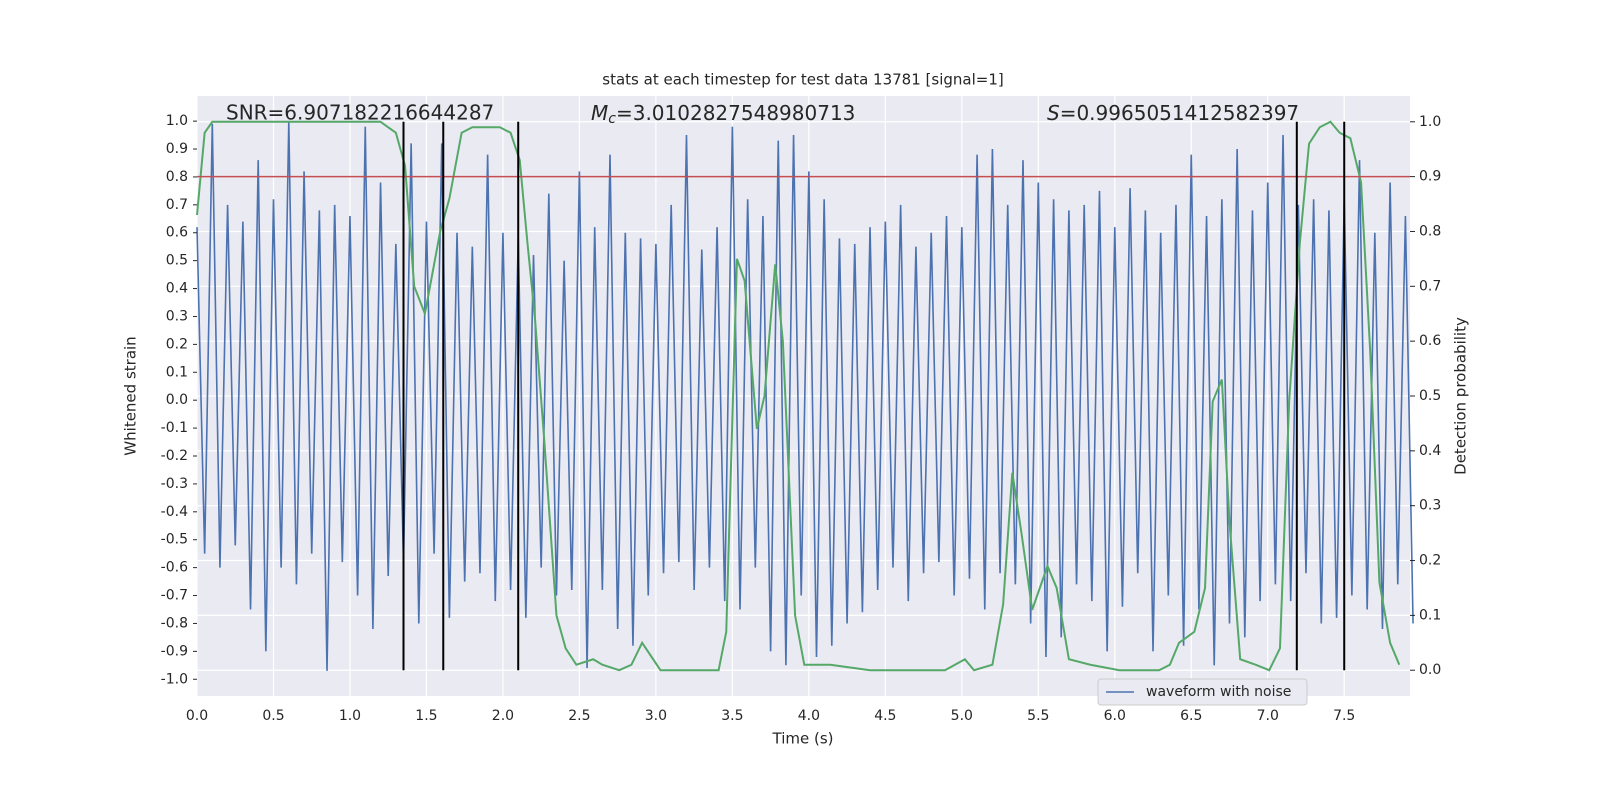  What do you see at coordinates (177, 316) in the screenshot?
I see `y-tick-label: 0.3` at bounding box center [177, 316].